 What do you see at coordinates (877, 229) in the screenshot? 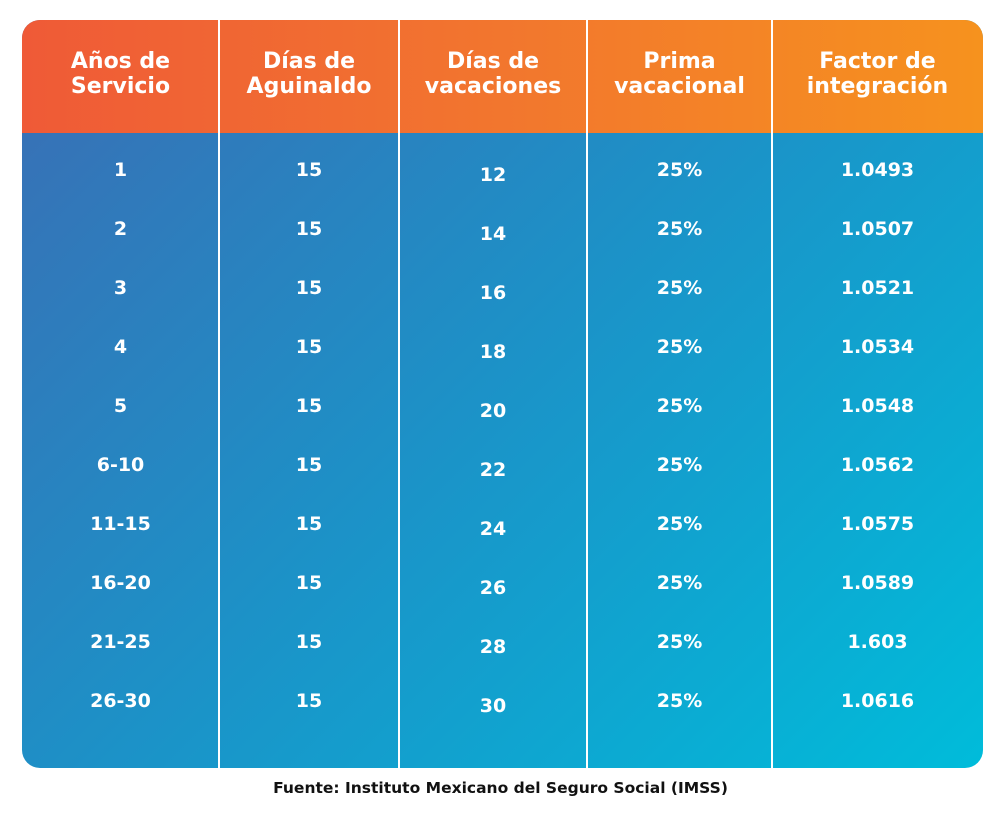
I see `cell-factor-integracion: 1.0507` at bounding box center [877, 229].